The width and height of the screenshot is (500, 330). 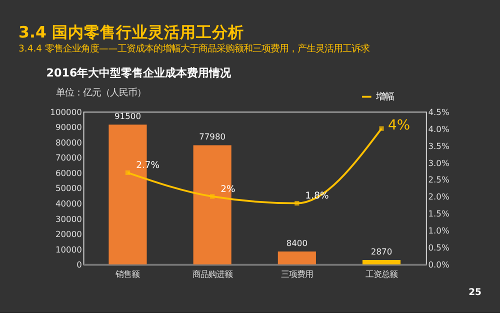 What do you see at coordinates (79, 265) in the screenshot?
I see `y-tick-label: 0` at bounding box center [79, 265].